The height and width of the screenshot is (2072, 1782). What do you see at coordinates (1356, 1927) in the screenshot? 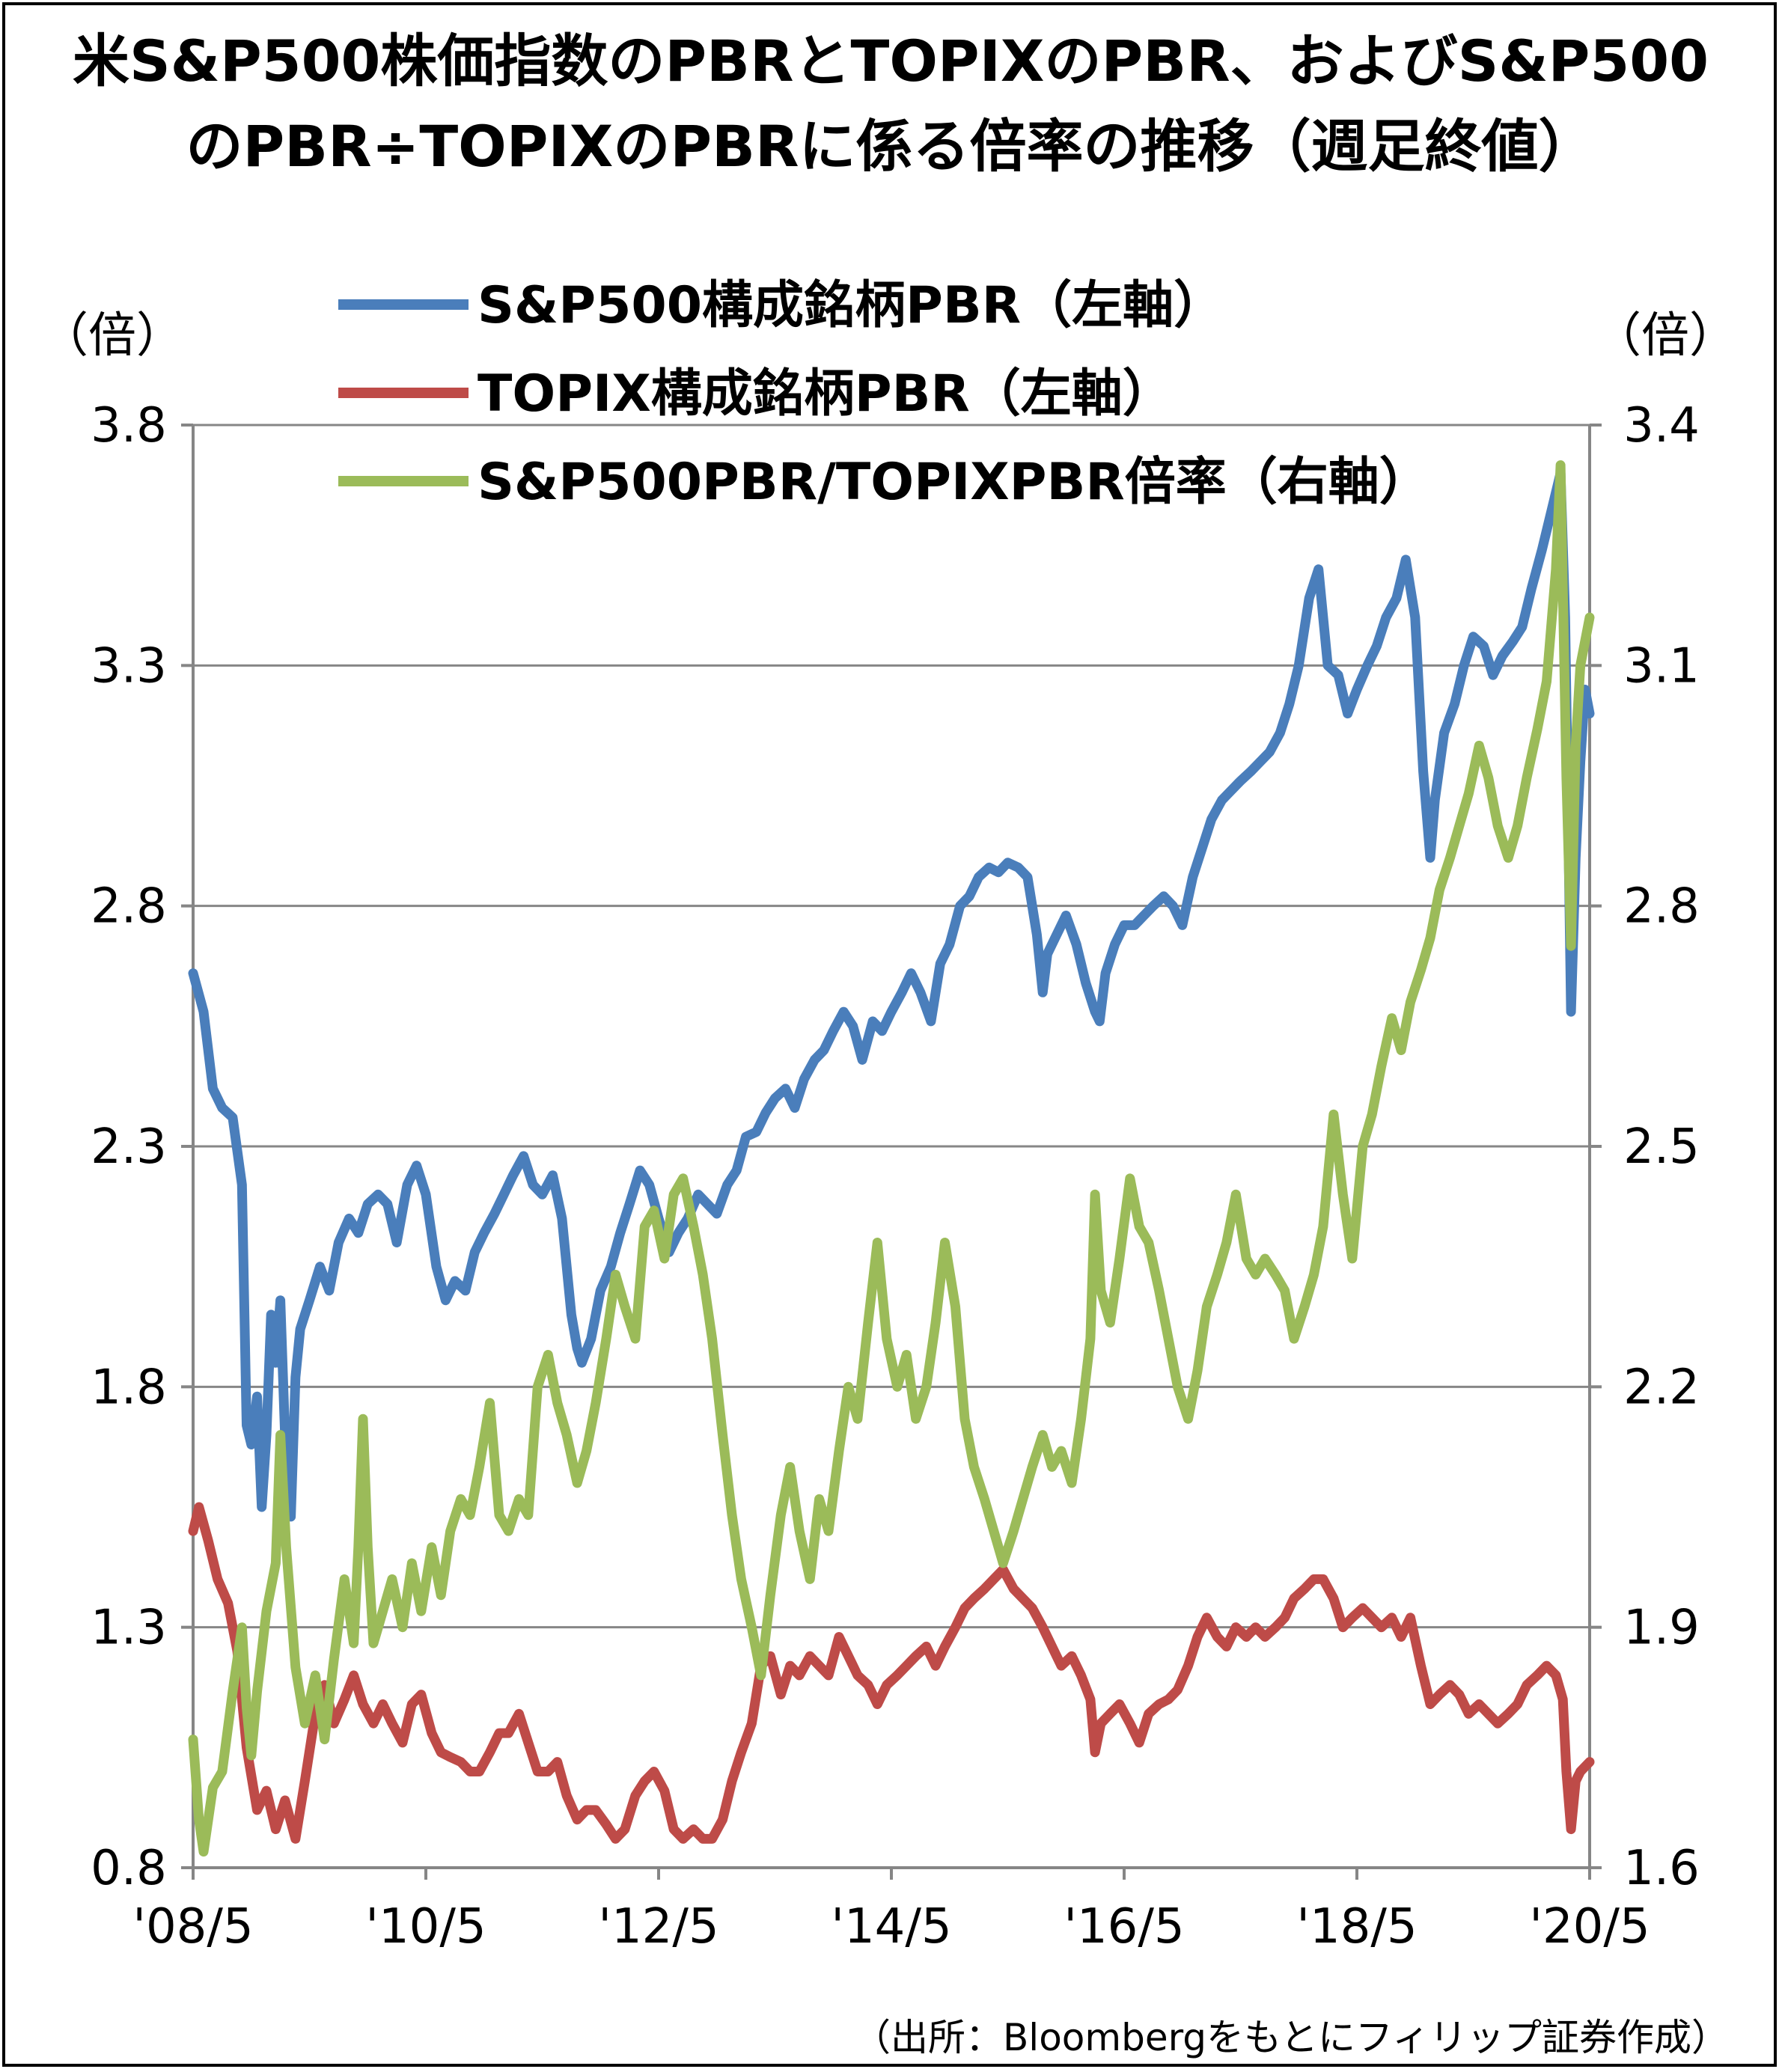
I see `x-tick-label-5: '18/5` at bounding box center [1356, 1927].